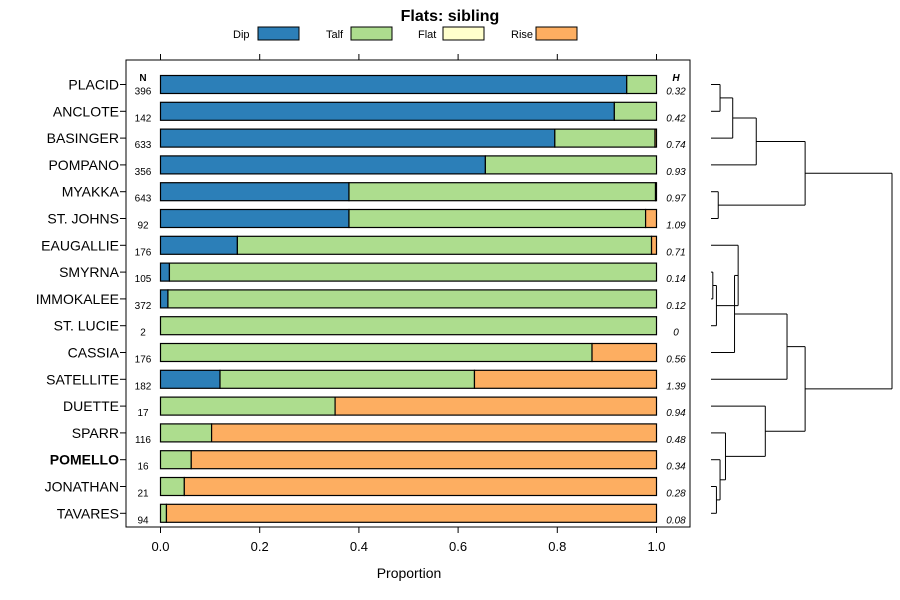 This screenshot has width=900, height=600. I want to click on h-value: 0.48, so click(676, 440).